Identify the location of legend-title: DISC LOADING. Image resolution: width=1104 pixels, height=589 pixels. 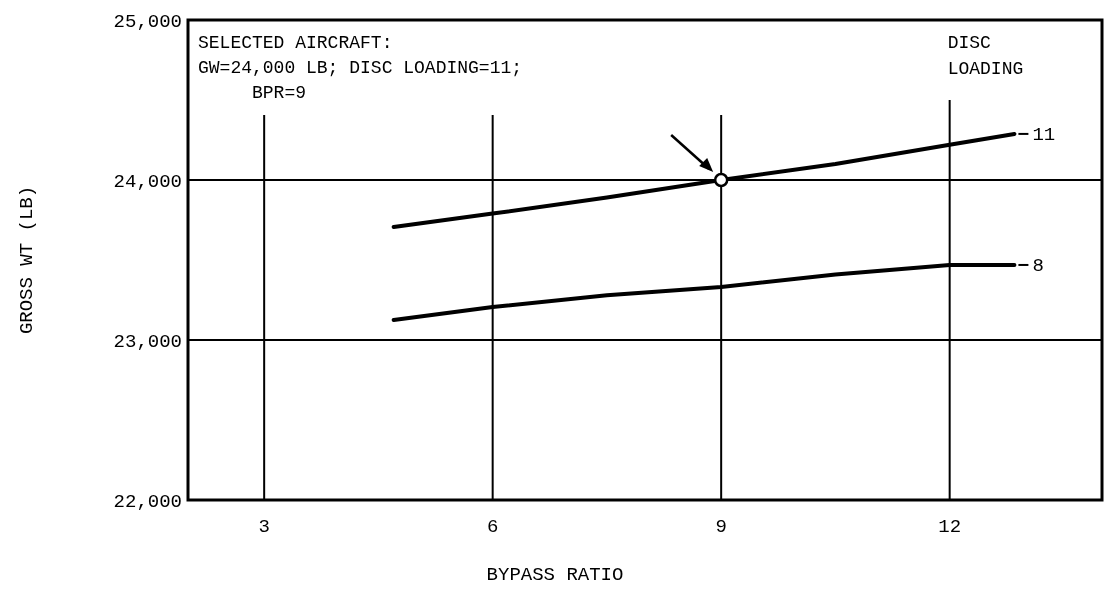
(985, 56).